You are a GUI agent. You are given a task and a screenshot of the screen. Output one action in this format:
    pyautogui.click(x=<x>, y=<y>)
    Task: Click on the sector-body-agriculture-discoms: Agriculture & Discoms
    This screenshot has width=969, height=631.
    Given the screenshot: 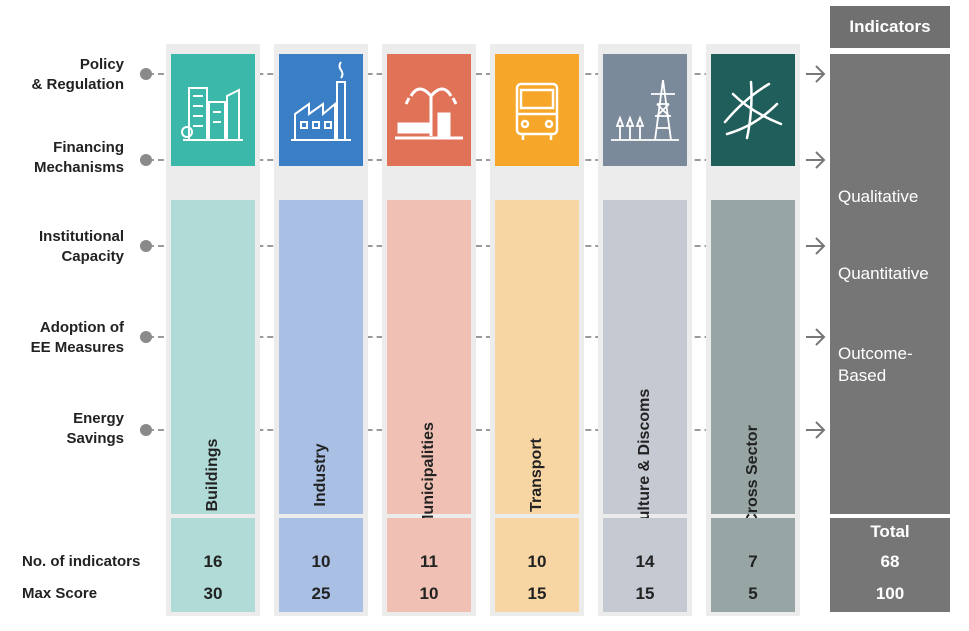 What is the action you would take?
    pyautogui.click(x=645, y=380)
    